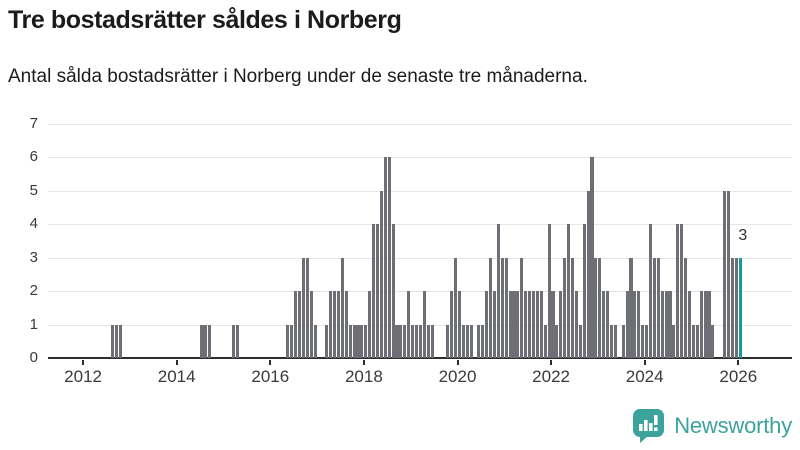  I want to click on x-axis-tick-label: 2026, so click(738, 376).